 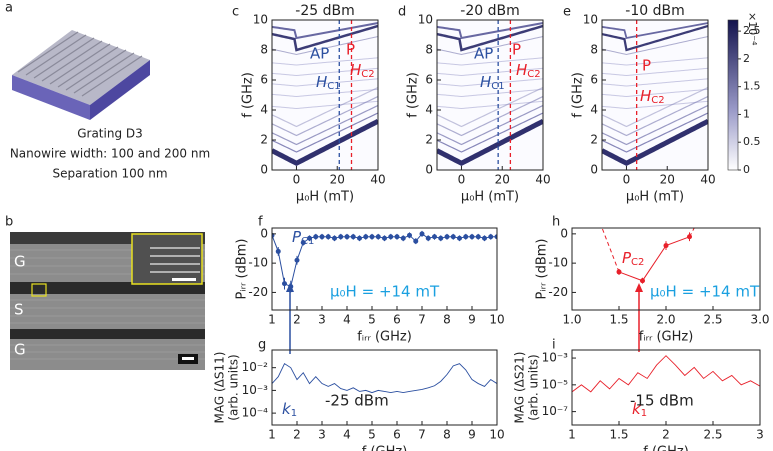 I want to click on x-tick-label: 40, so click(x=377, y=180).